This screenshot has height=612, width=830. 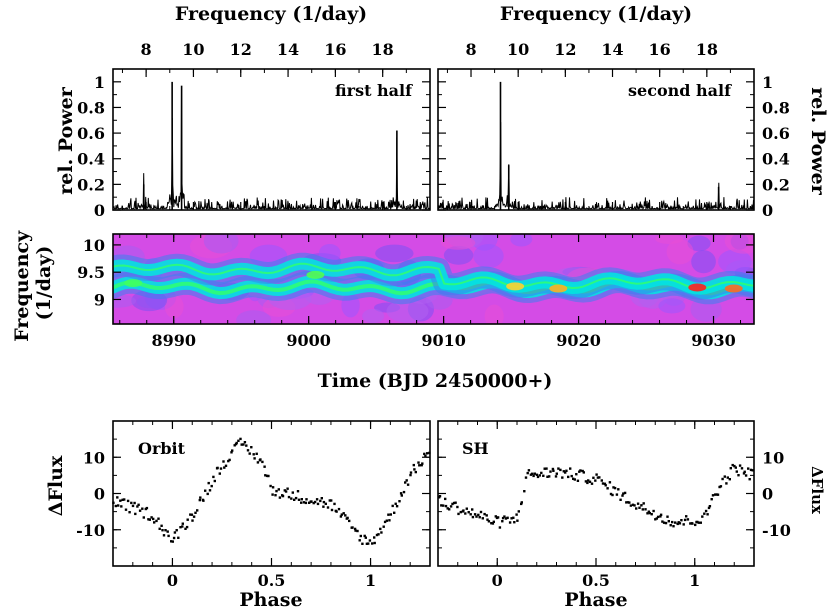 What do you see at coordinates (595, 496) in the screenshot?
I see `scatter-points` at bounding box center [595, 496].